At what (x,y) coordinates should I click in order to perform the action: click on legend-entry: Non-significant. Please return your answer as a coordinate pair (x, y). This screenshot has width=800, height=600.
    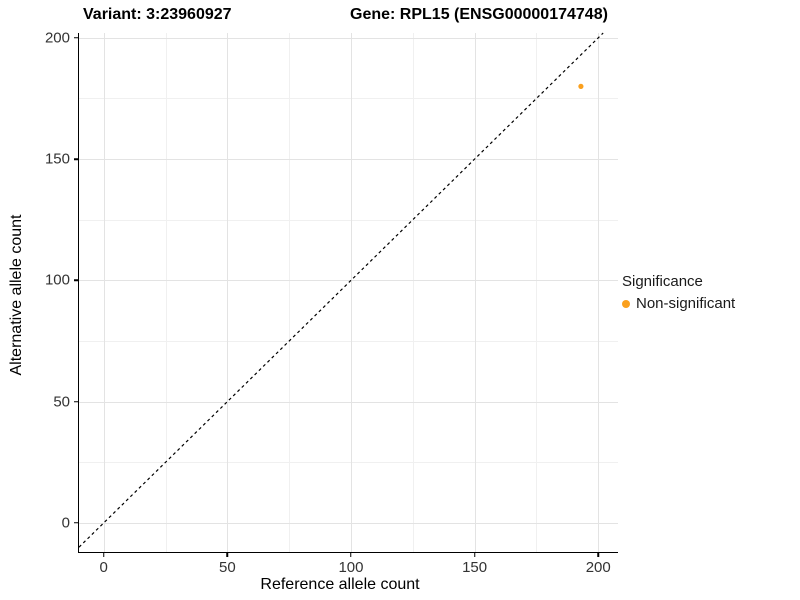
    Looking at the image, I should click on (678, 303).